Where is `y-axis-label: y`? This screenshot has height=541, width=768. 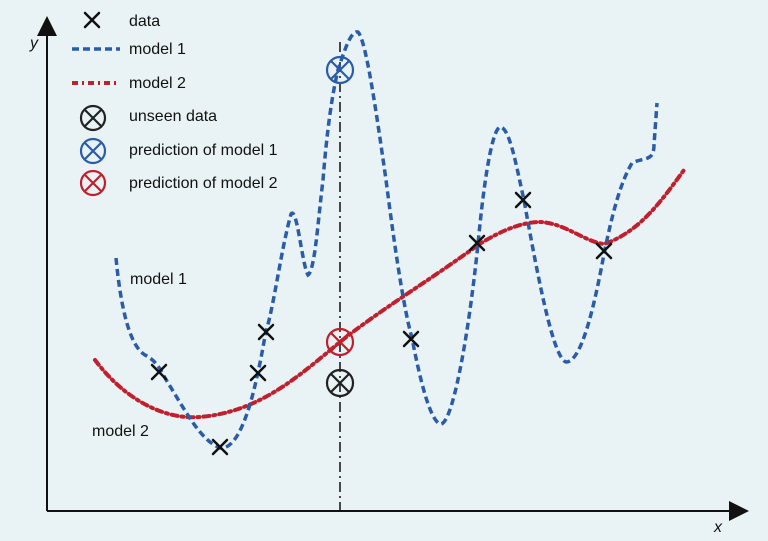 y-axis-label: y is located at coordinates (34, 43).